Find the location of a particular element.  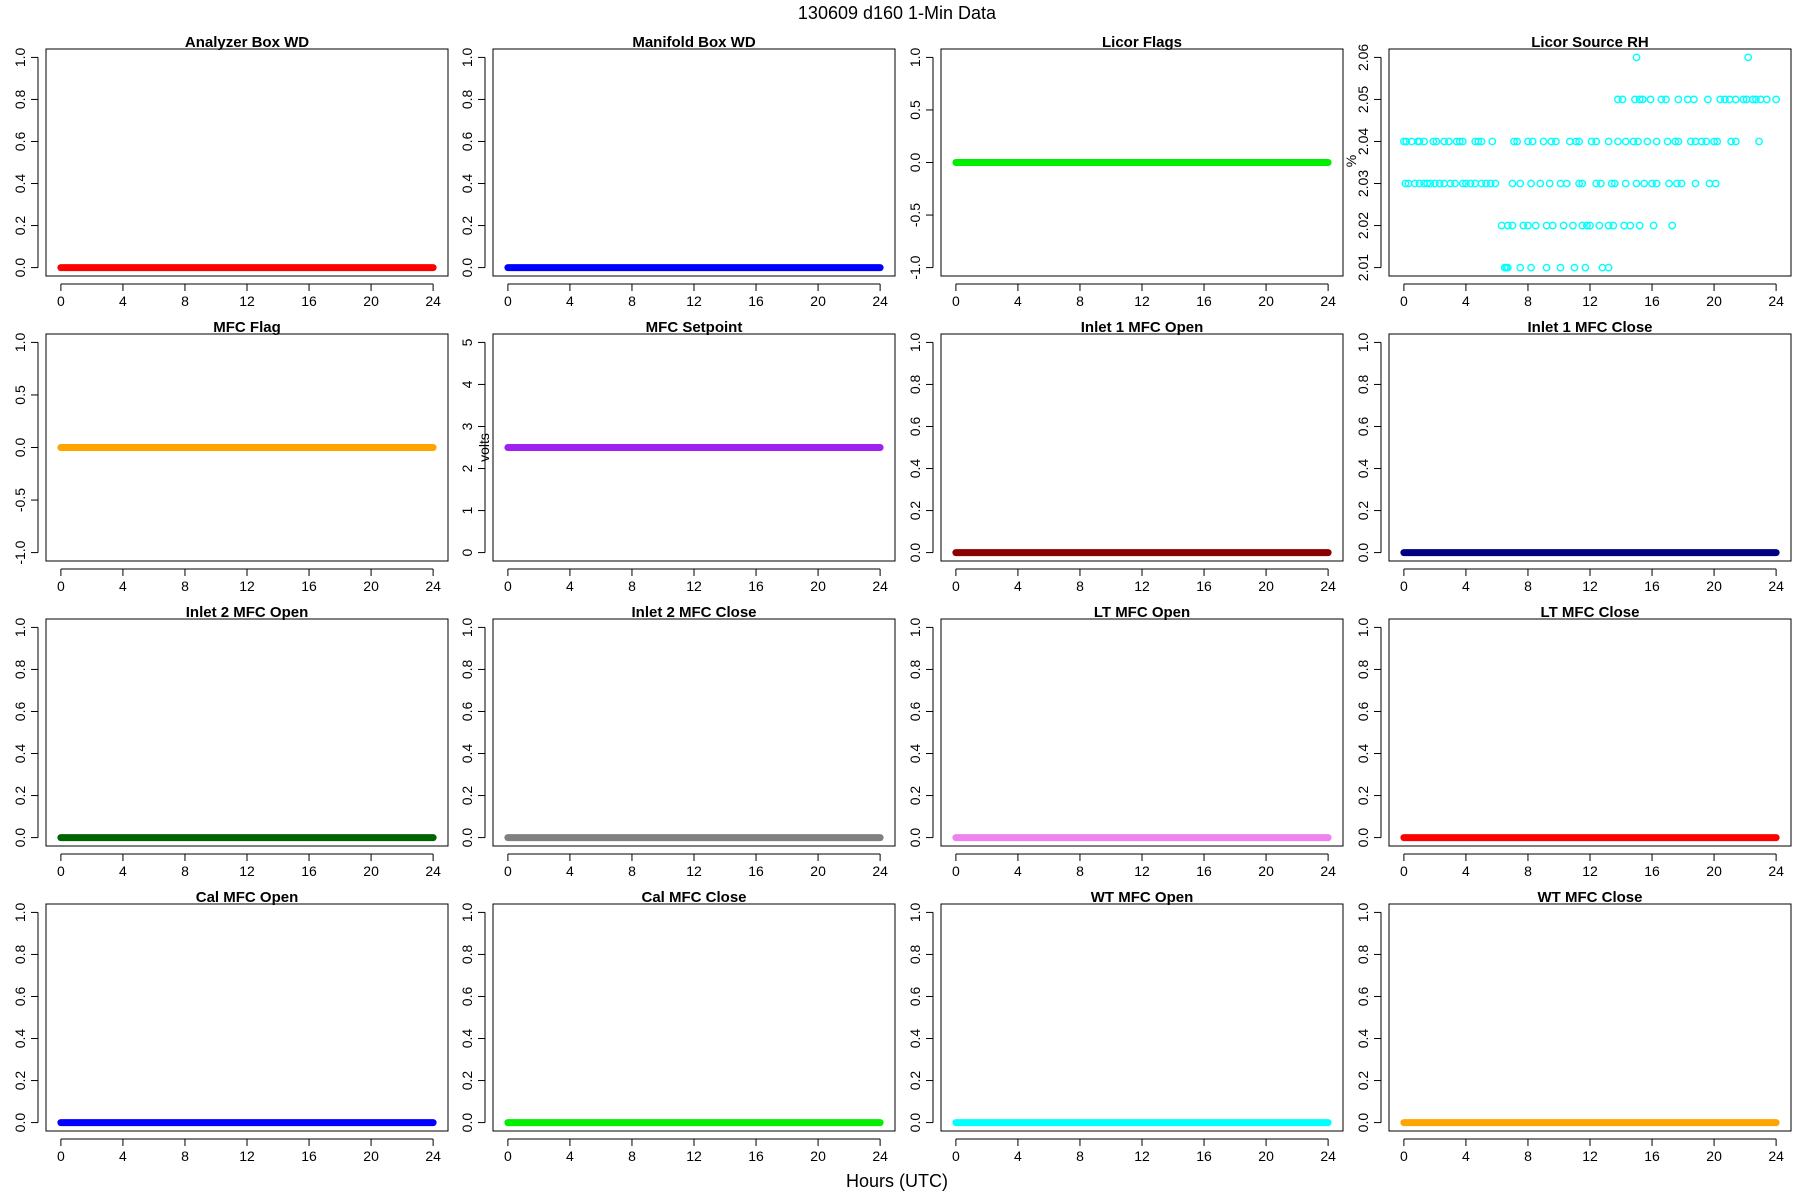

data-series is located at coordinates (1590, 162).